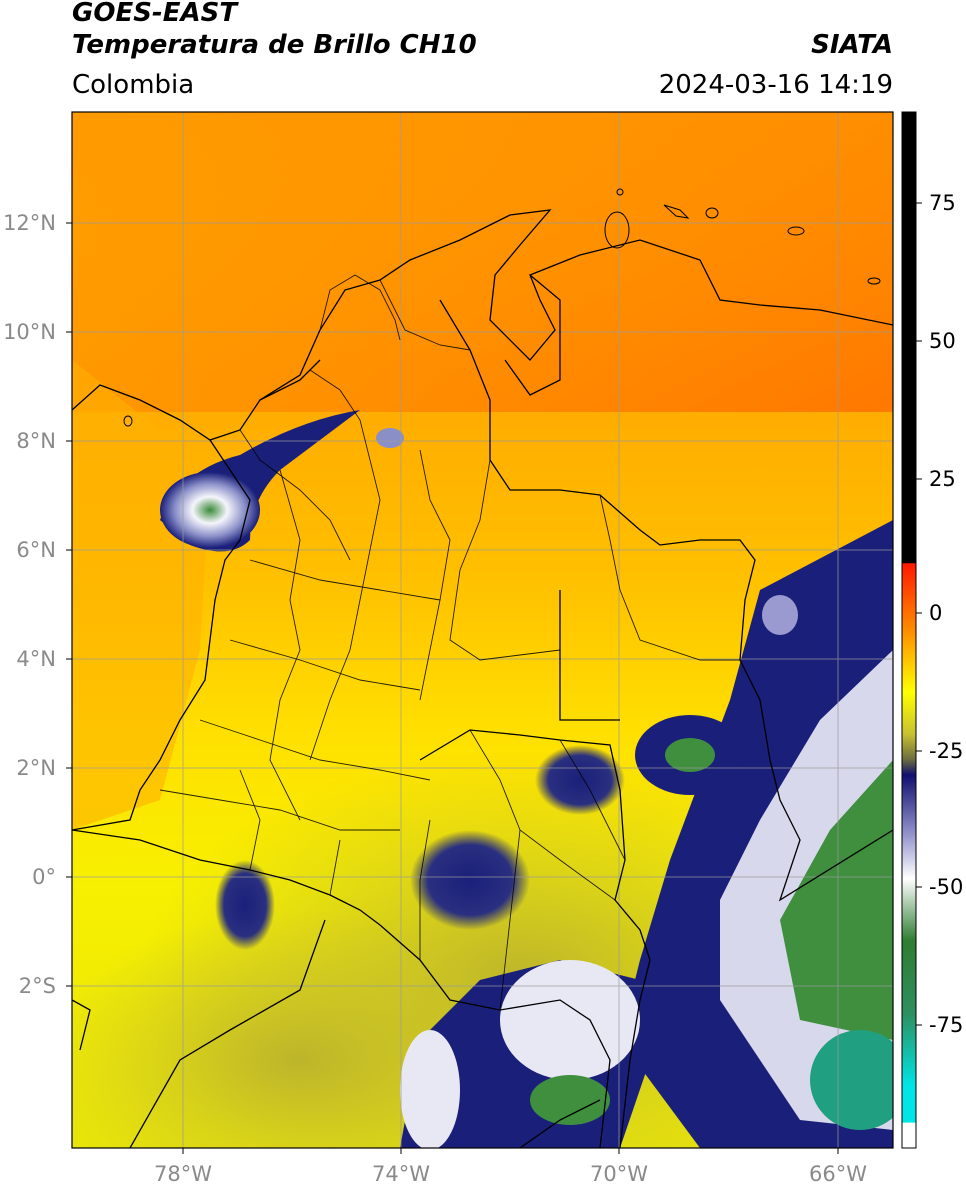 The height and width of the screenshot is (1190, 966). Describe the element at coordinates (838, 1174) in the screenshot. I see `lon-label-66W: 66°W` at that location.